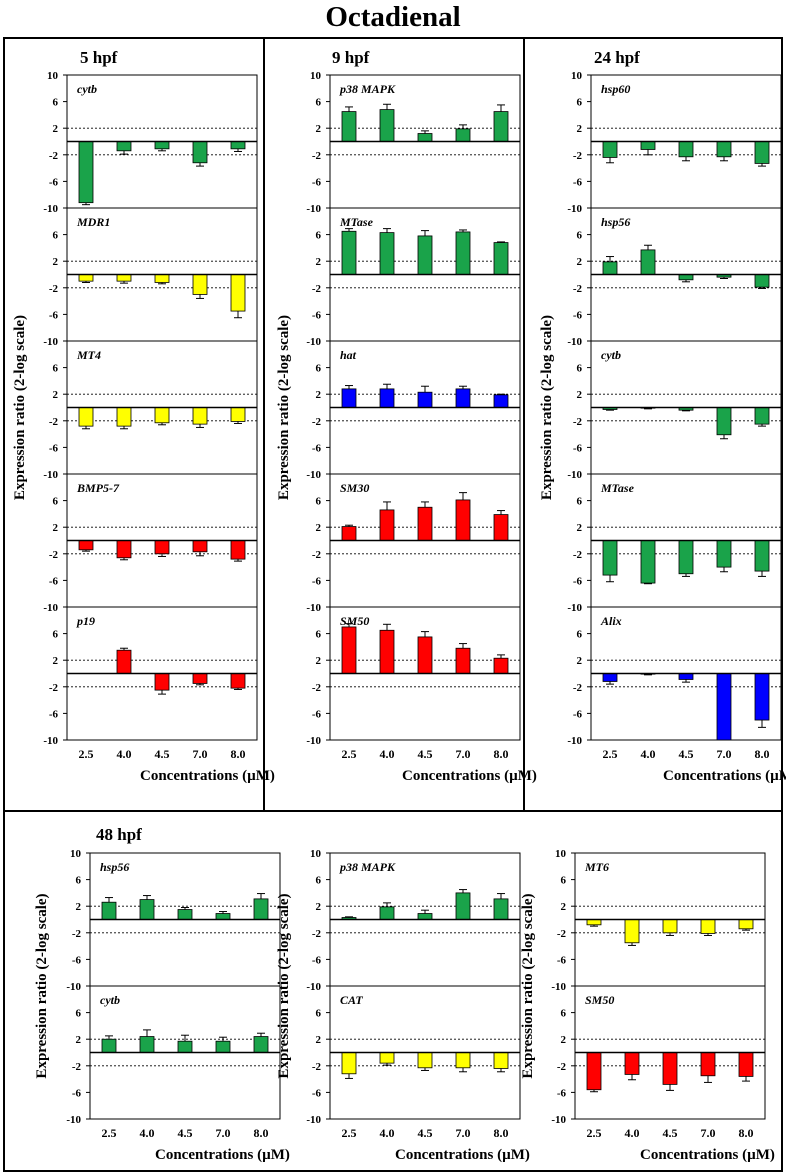 The height and width of the screenshot is (1176, 786). I want to click on gene-label: hat, so click(348, 355).